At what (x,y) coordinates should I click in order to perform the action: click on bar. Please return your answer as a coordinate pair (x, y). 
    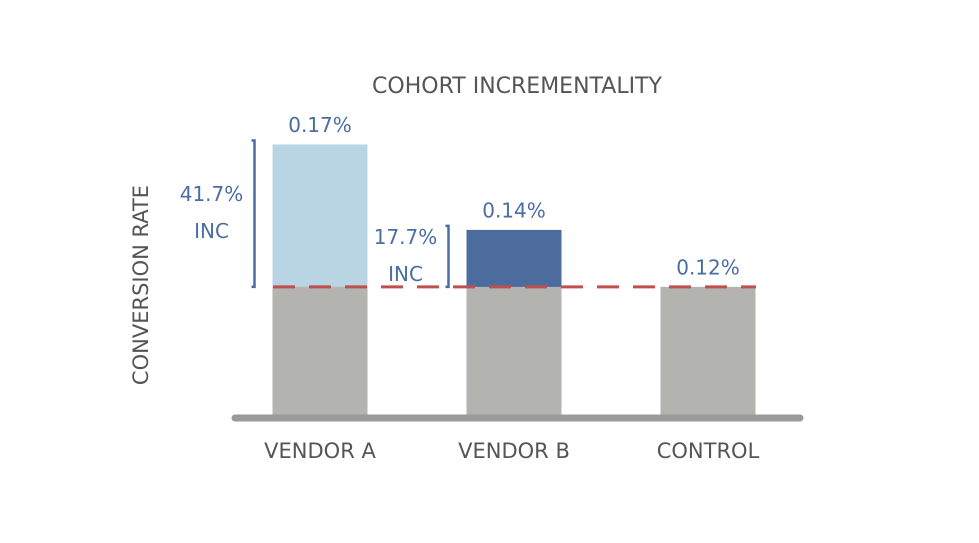
    Looking at the image, I should click on (708, 350).